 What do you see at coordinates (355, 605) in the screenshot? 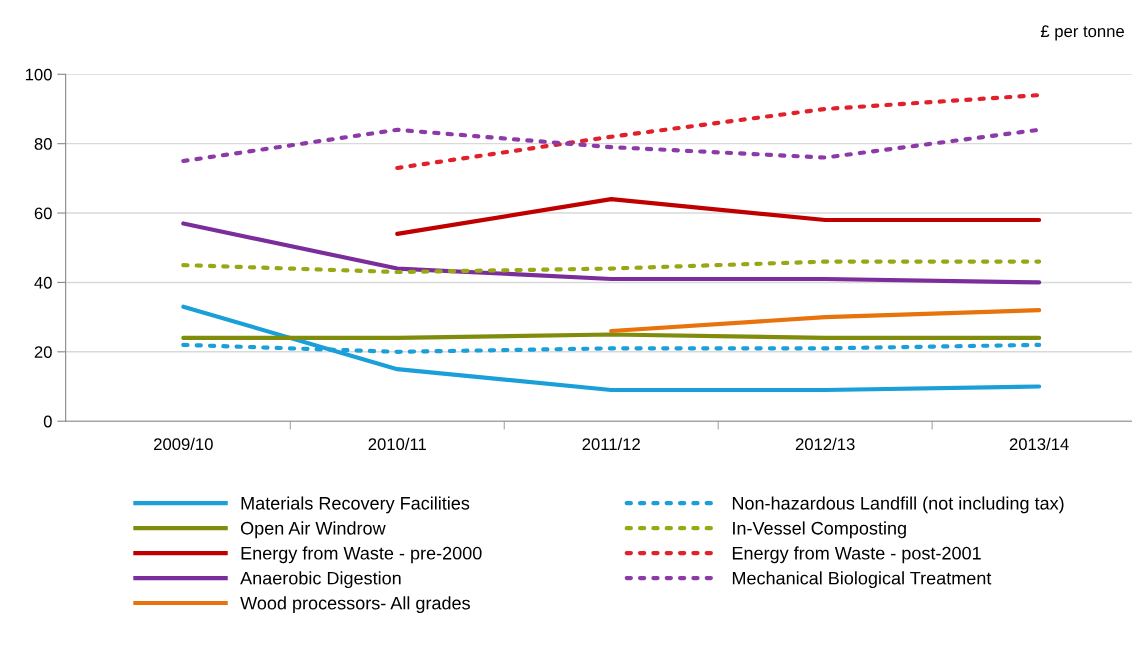
I see `legend-label: Wood processors- All grades` at bounding box center [355, 605].